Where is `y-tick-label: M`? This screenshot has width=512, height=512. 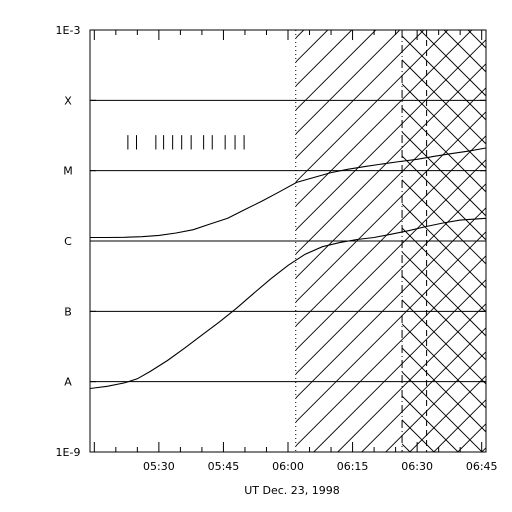
y-tick-label: M is located at coordinates (68, 171).